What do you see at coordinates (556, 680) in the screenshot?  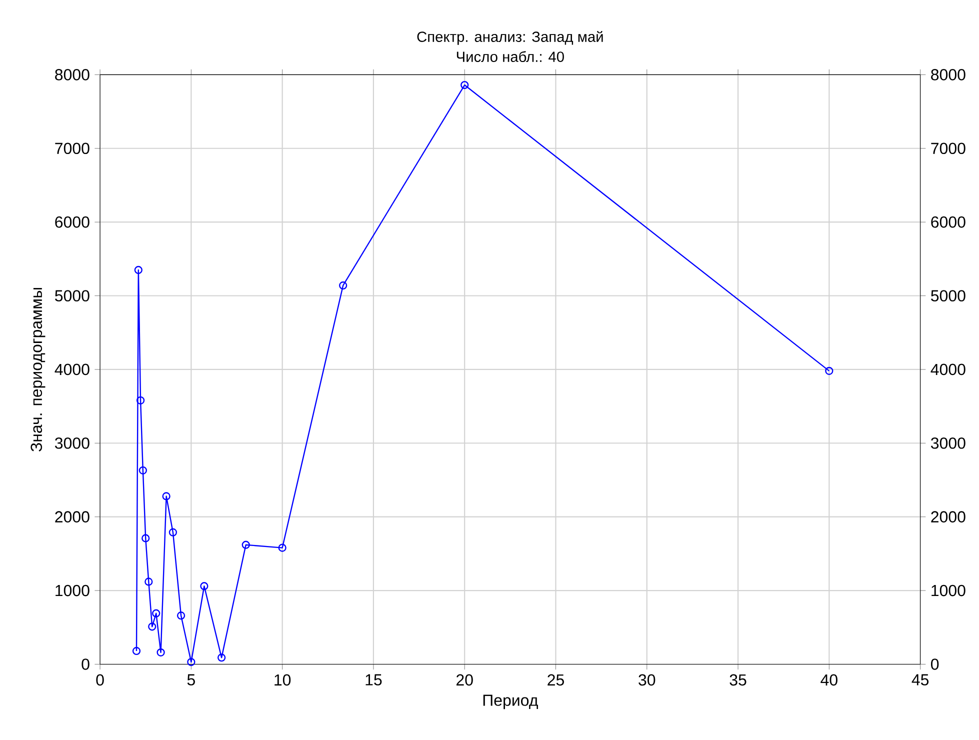 I see `x-tick-label: 25` at bounding box center [556, 680].